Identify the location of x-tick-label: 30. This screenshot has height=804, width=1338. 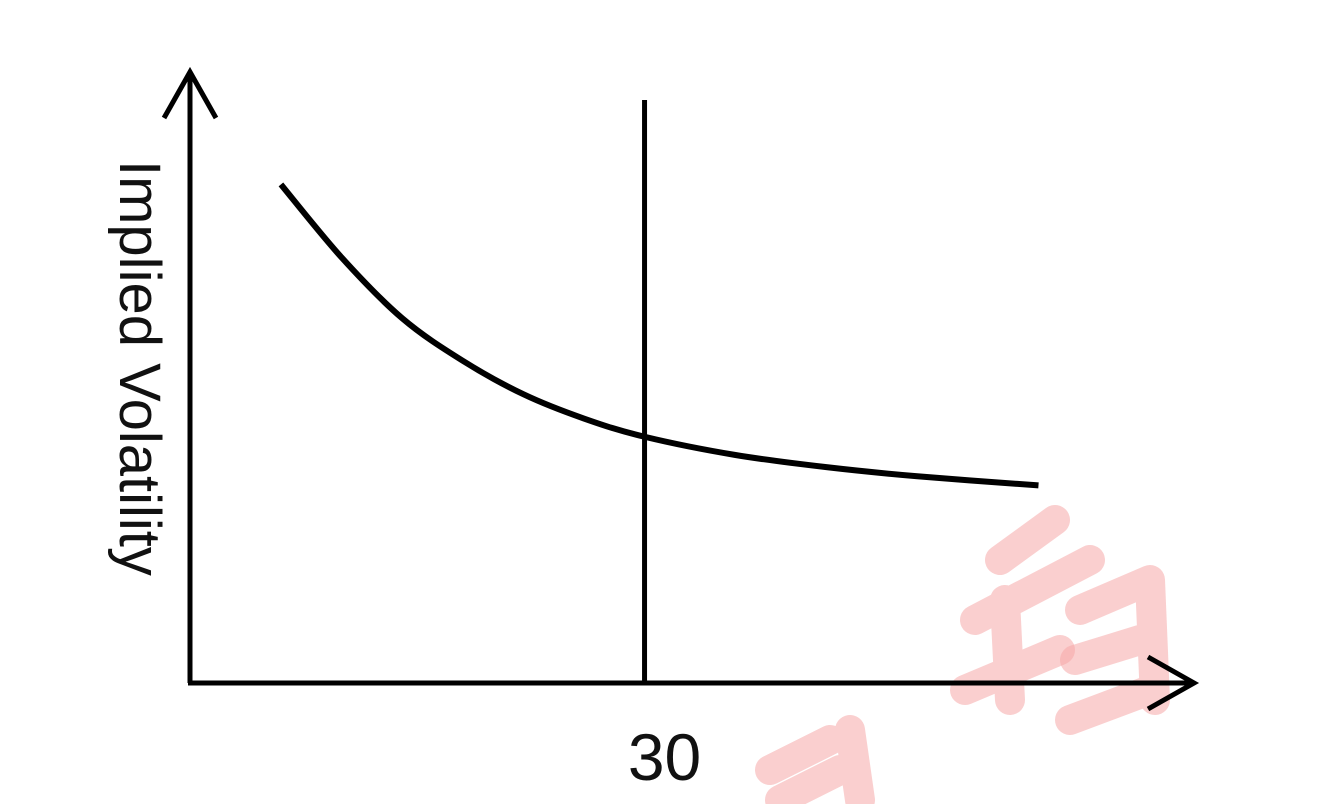
(664, 757).